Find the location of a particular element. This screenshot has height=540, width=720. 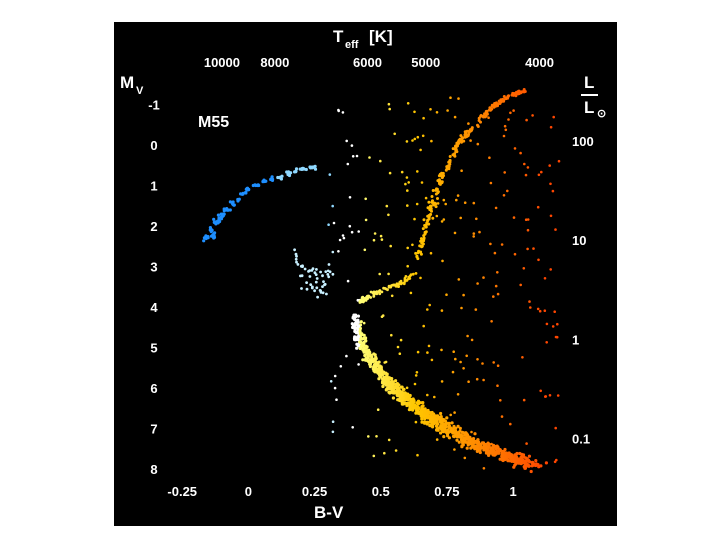

right-axis-label-num: L is located at coordinates (589, 82).